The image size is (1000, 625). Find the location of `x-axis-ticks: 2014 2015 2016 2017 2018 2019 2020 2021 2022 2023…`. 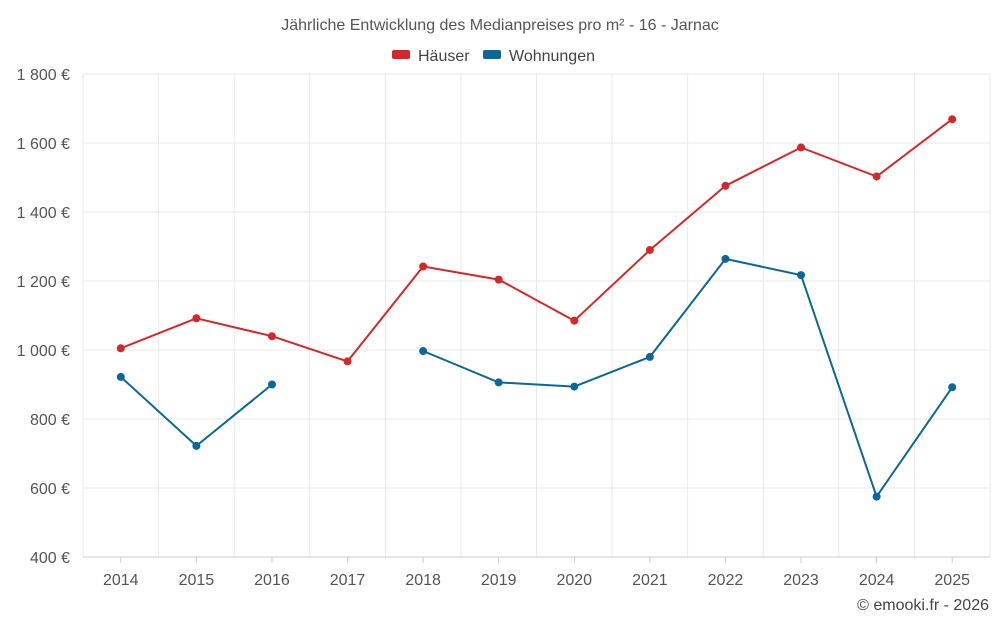

x-axis-ticks: 2014 2015 2016 2017 2018 2019 2020 2021 2022 2023… is located at coordinates (536, 572).